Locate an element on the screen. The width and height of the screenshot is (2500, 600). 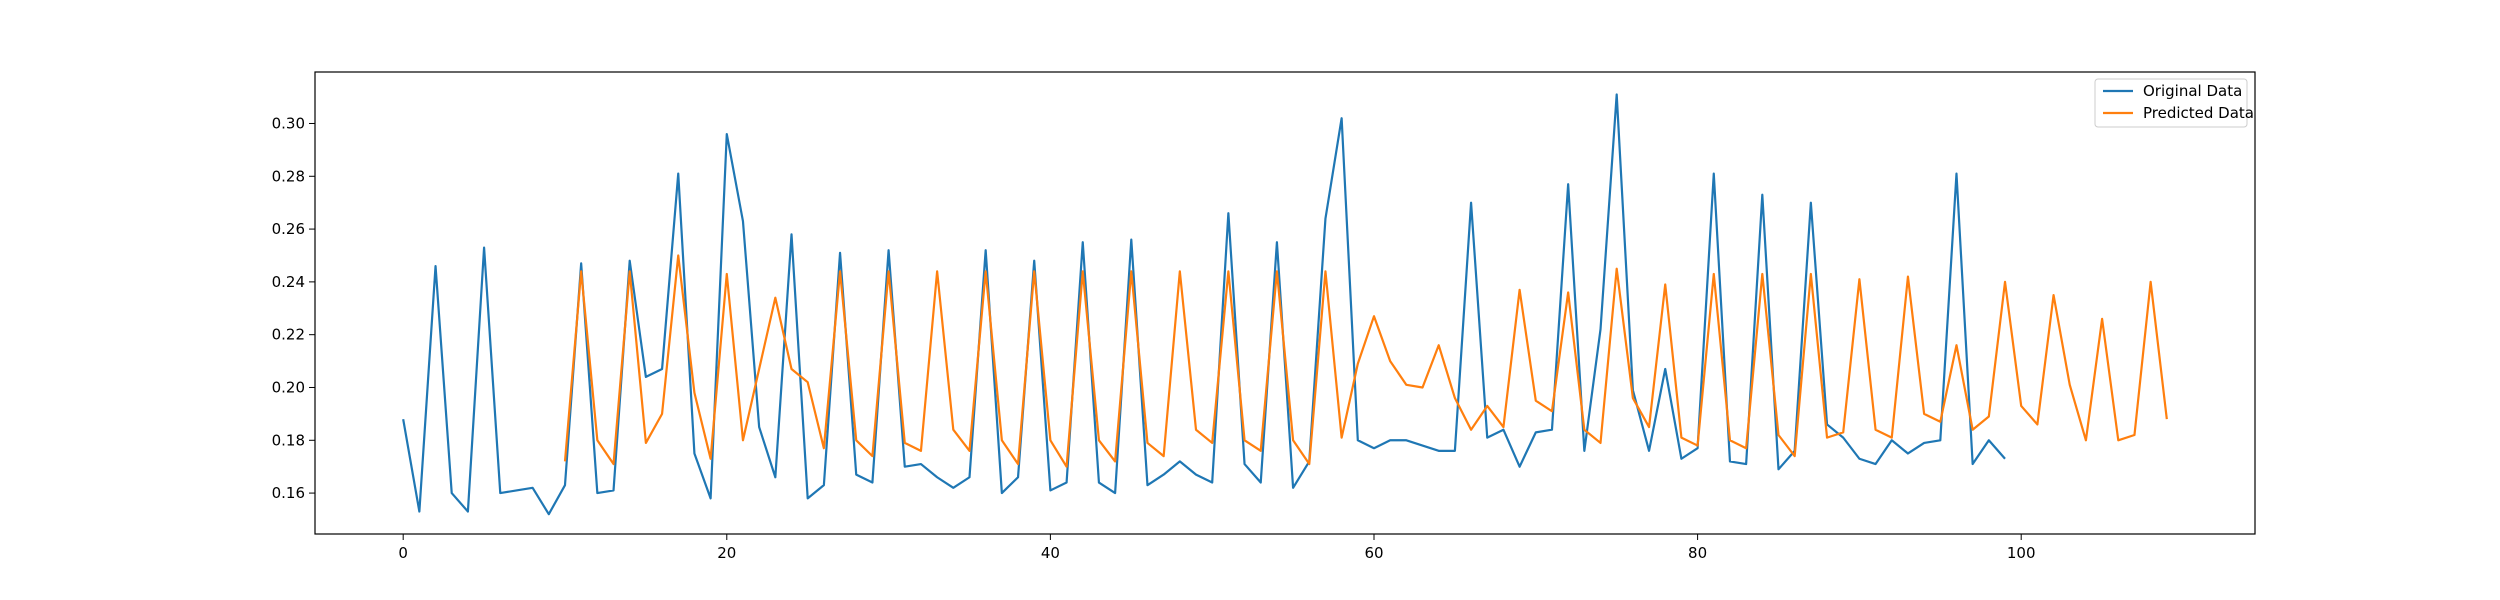
y-axis: 0.16 0.18 0.20 0.22 0.24 0.26 0.28 0.30 is located at coordinates (293, 308).